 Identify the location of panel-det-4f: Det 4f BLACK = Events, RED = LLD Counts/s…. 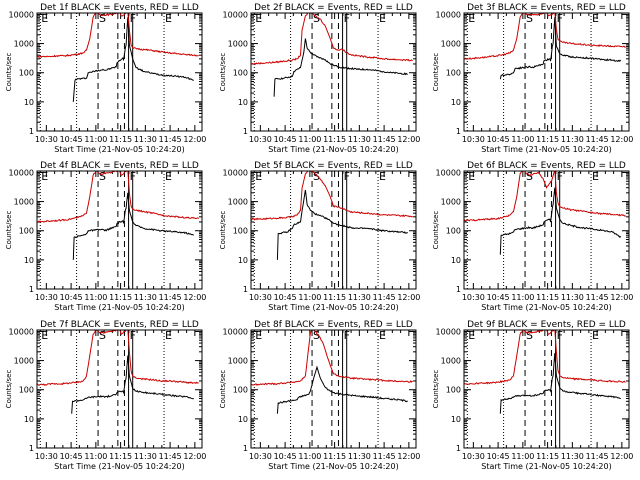
(105, 236).